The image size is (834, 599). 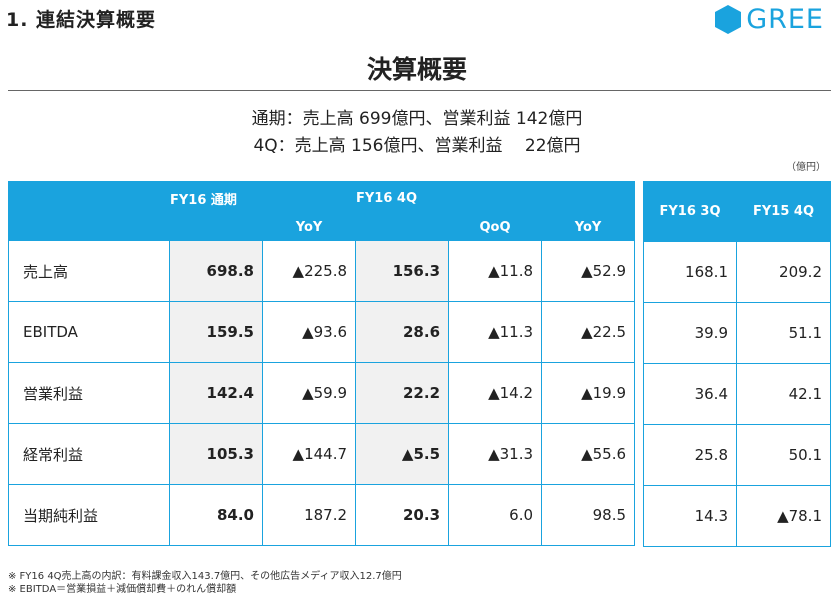 What do you see at coordinates (89, 271) in the screenshot?
I see `row-label: 売上高` at bounding box center [89, 271].